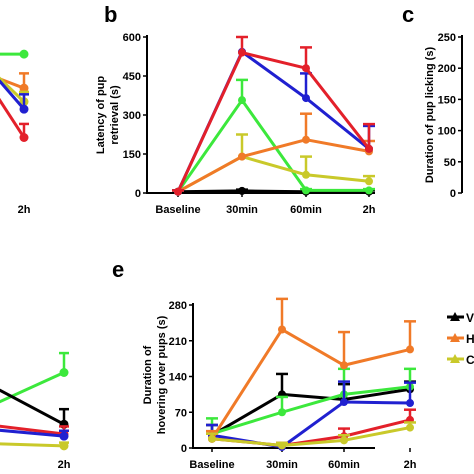  I want to click on legend-entry: C, so click(460, 360).